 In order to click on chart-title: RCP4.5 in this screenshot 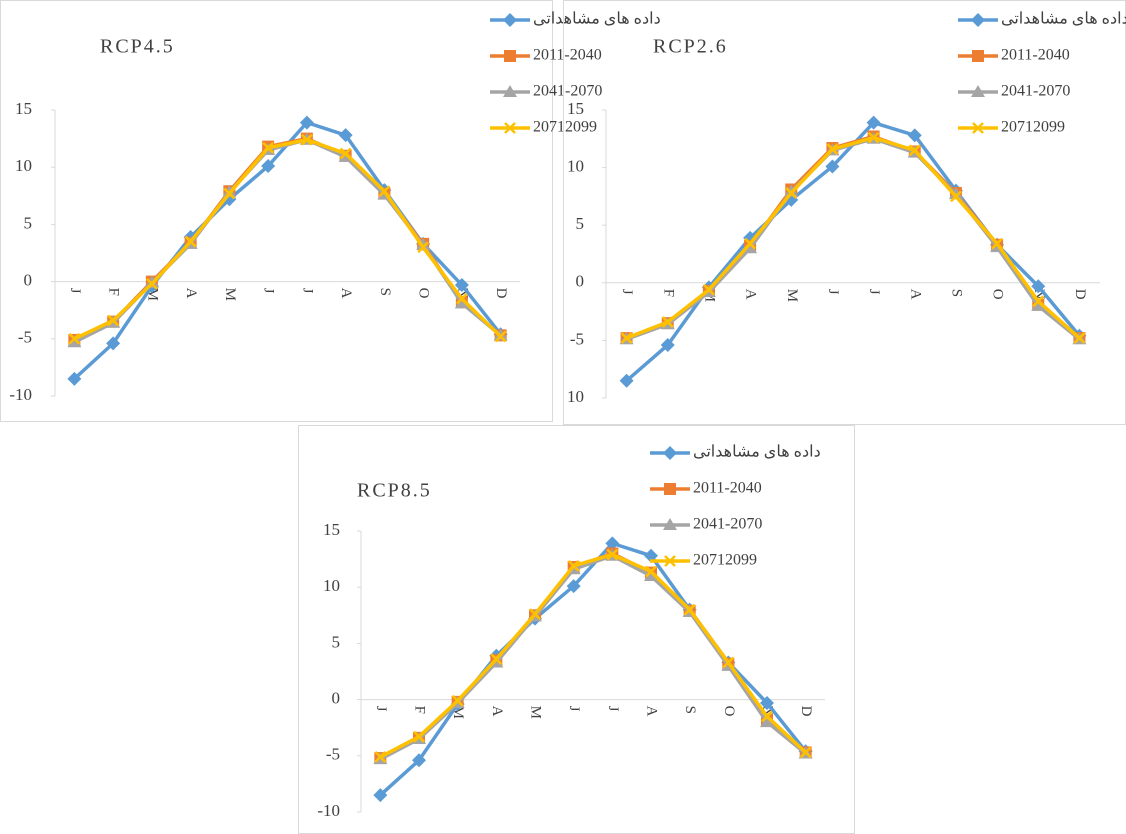, I will do `click(137, 47)`.